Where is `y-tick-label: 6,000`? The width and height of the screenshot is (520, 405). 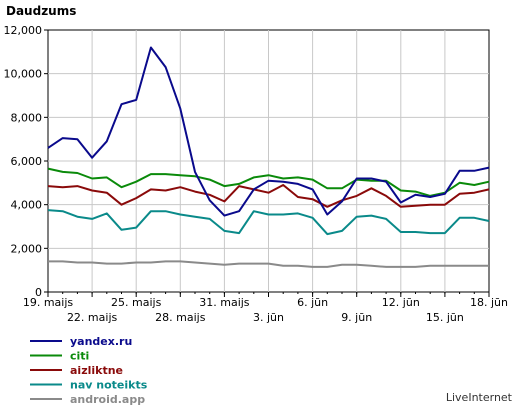
y-tick-label: 6,000 is located at coordinates (27, 161).